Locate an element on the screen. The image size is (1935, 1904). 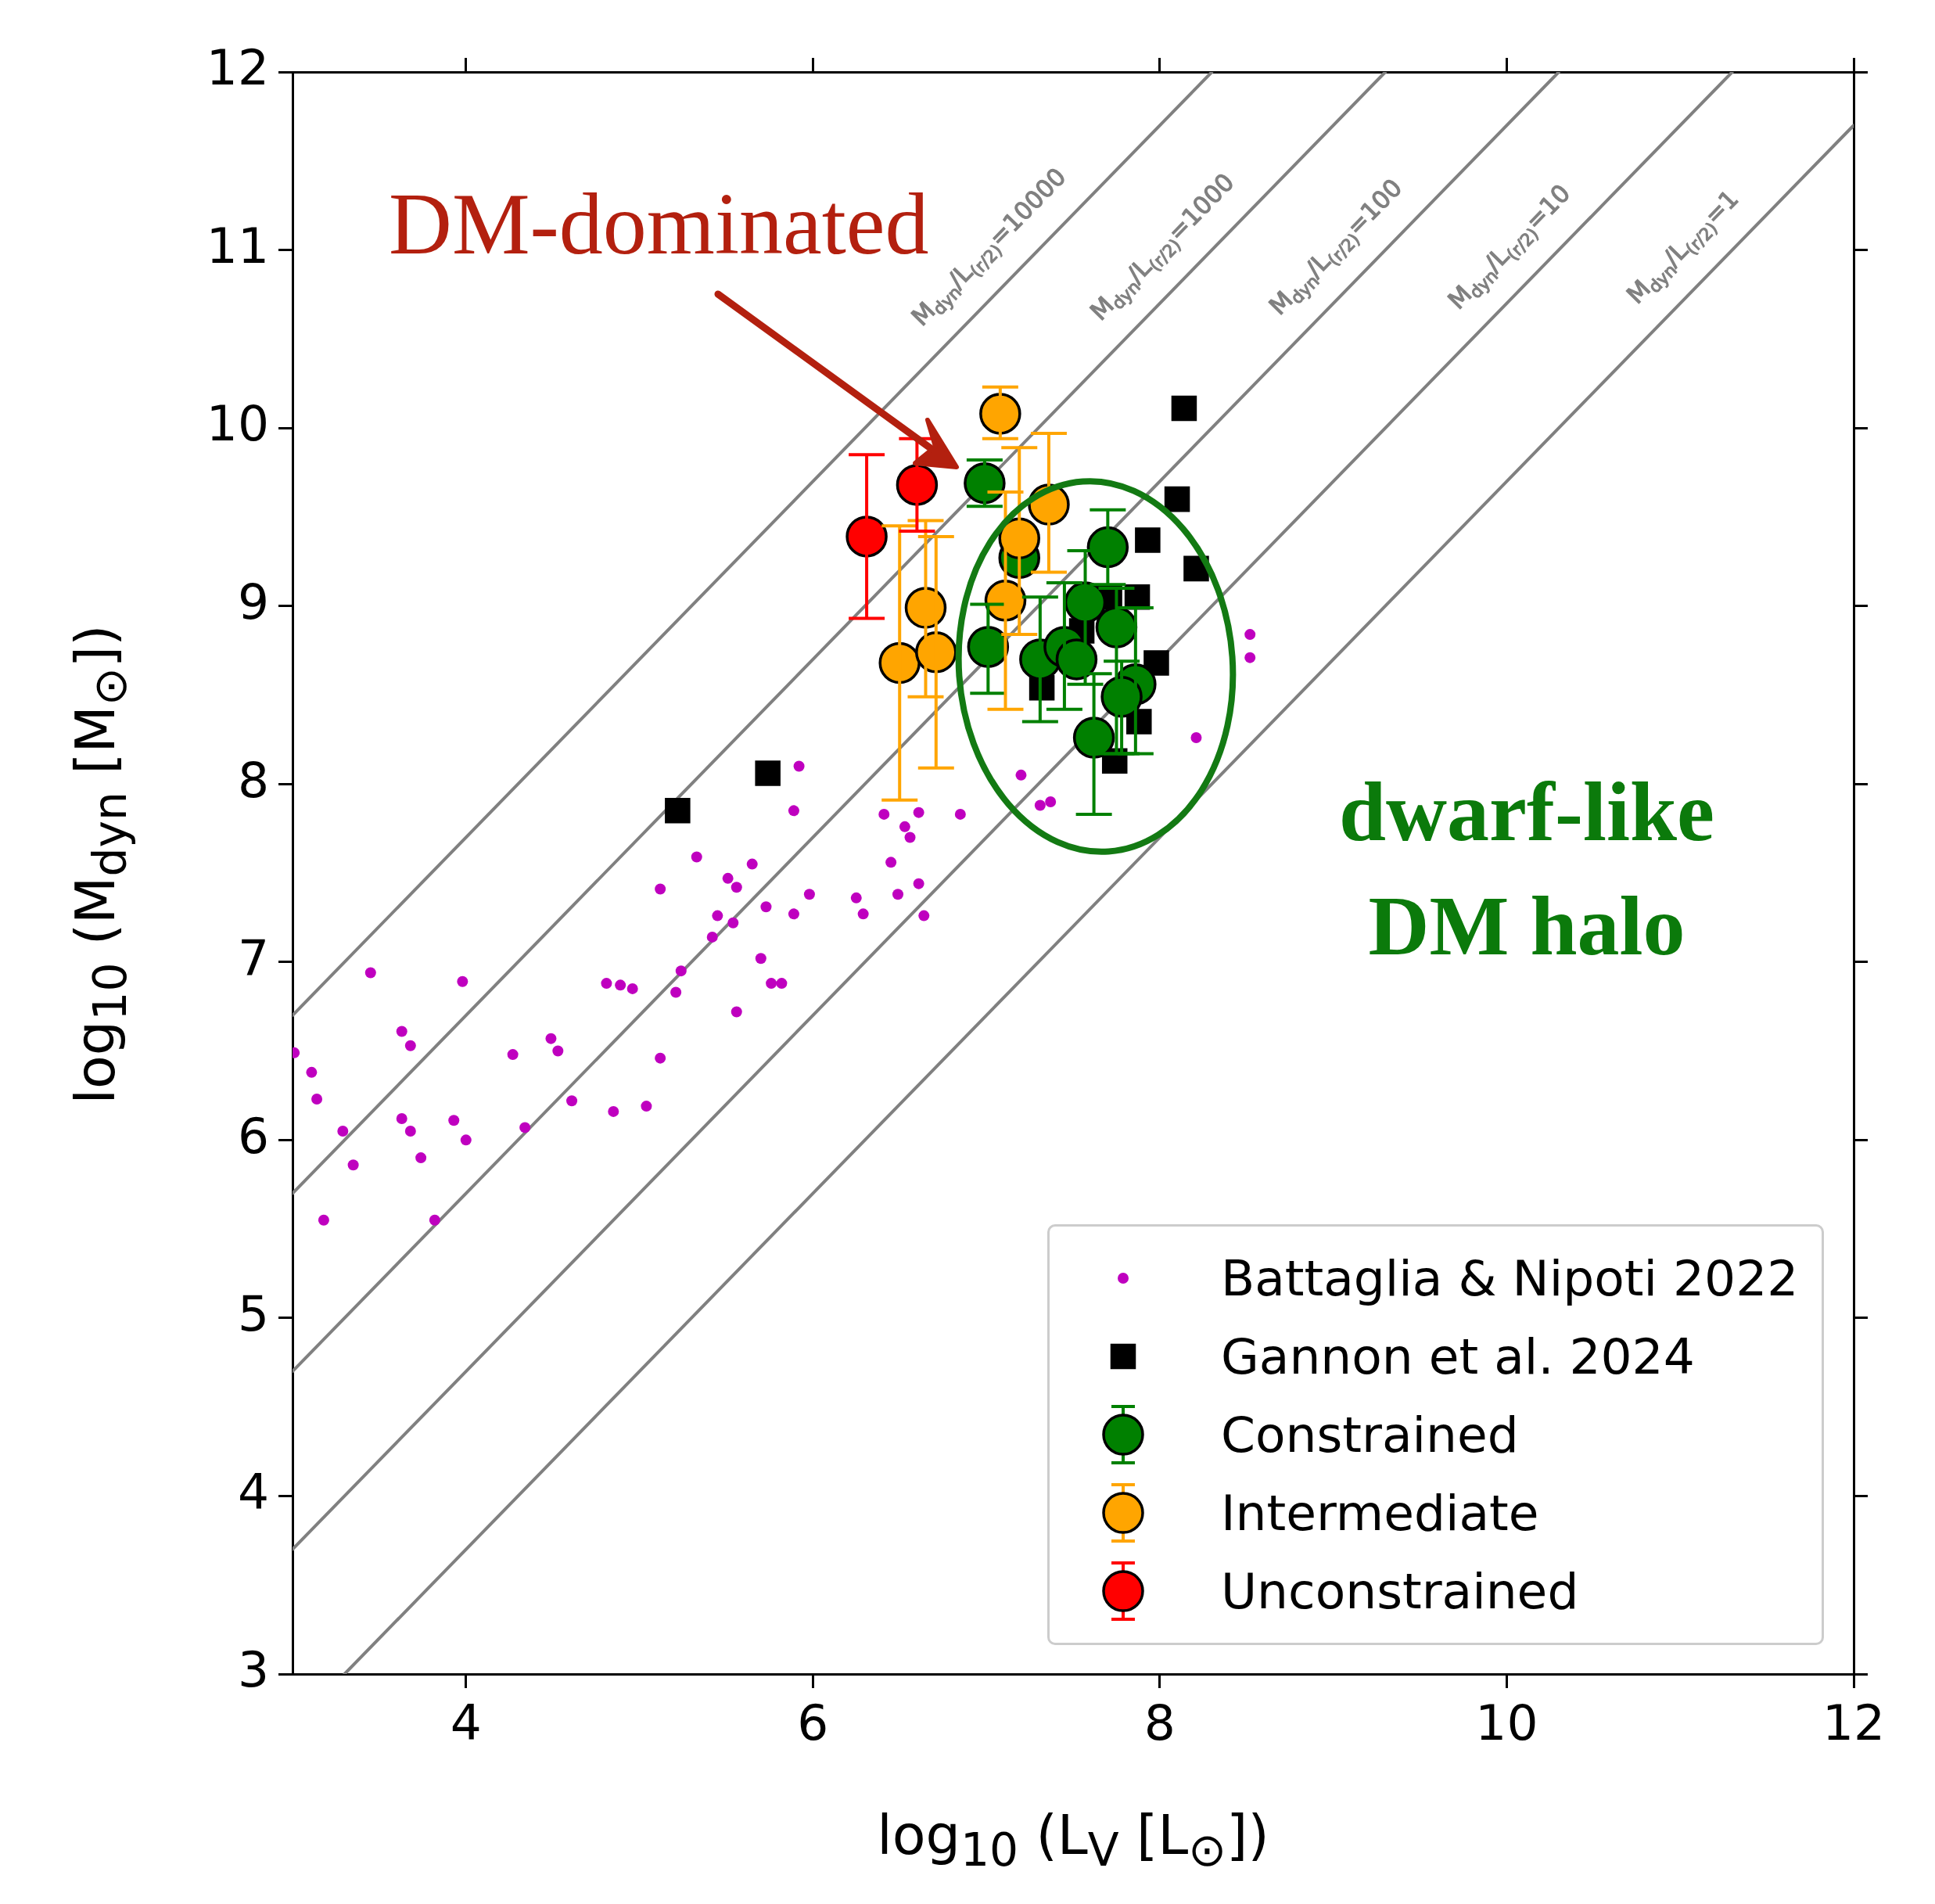
x-tick-label: 12 is located at coordinates (1854, 1723).